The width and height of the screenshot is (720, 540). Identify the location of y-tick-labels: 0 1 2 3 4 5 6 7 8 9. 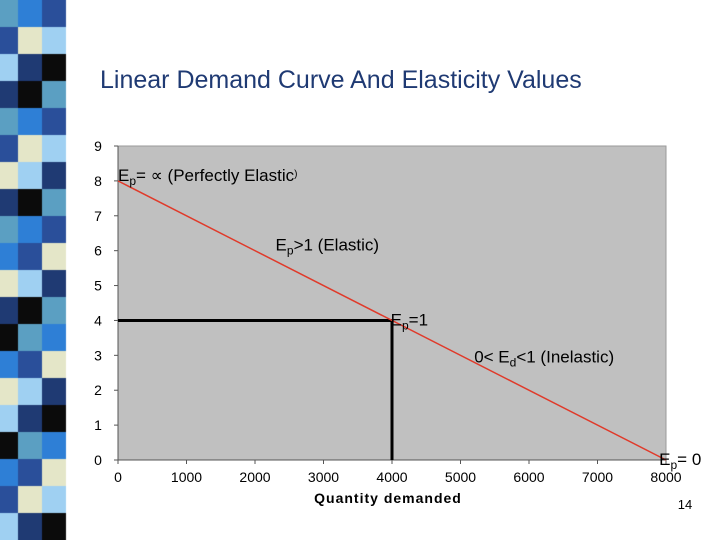
(98, 303).